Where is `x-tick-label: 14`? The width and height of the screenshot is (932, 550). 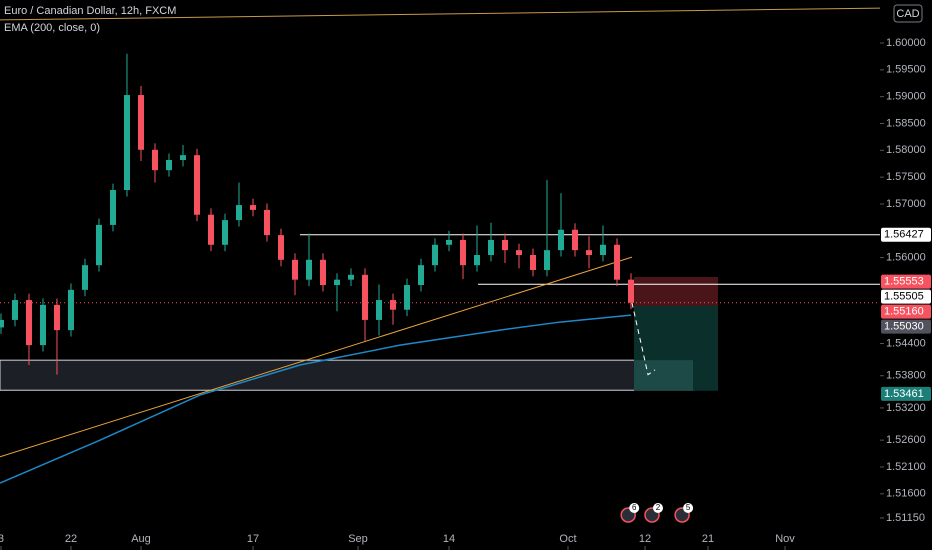 x-tick-label: 14 is located at coordinates (449, 539).